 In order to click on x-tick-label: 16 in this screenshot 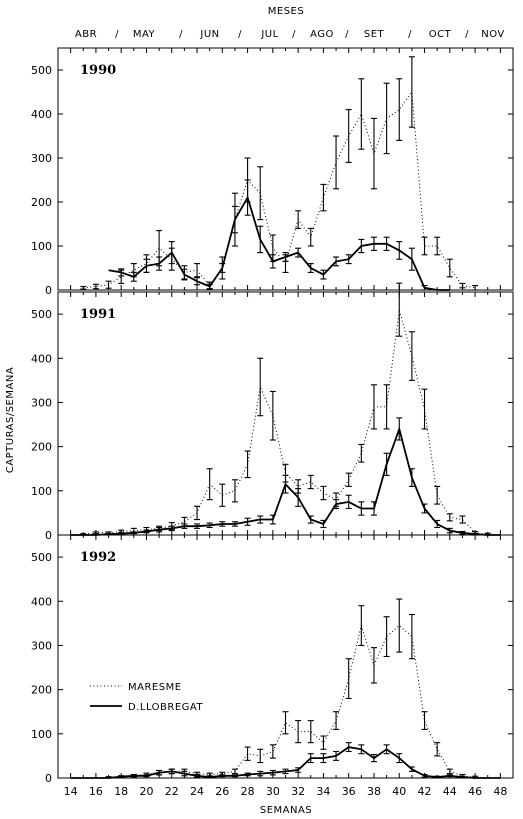, I will do `click(96, 791)`.